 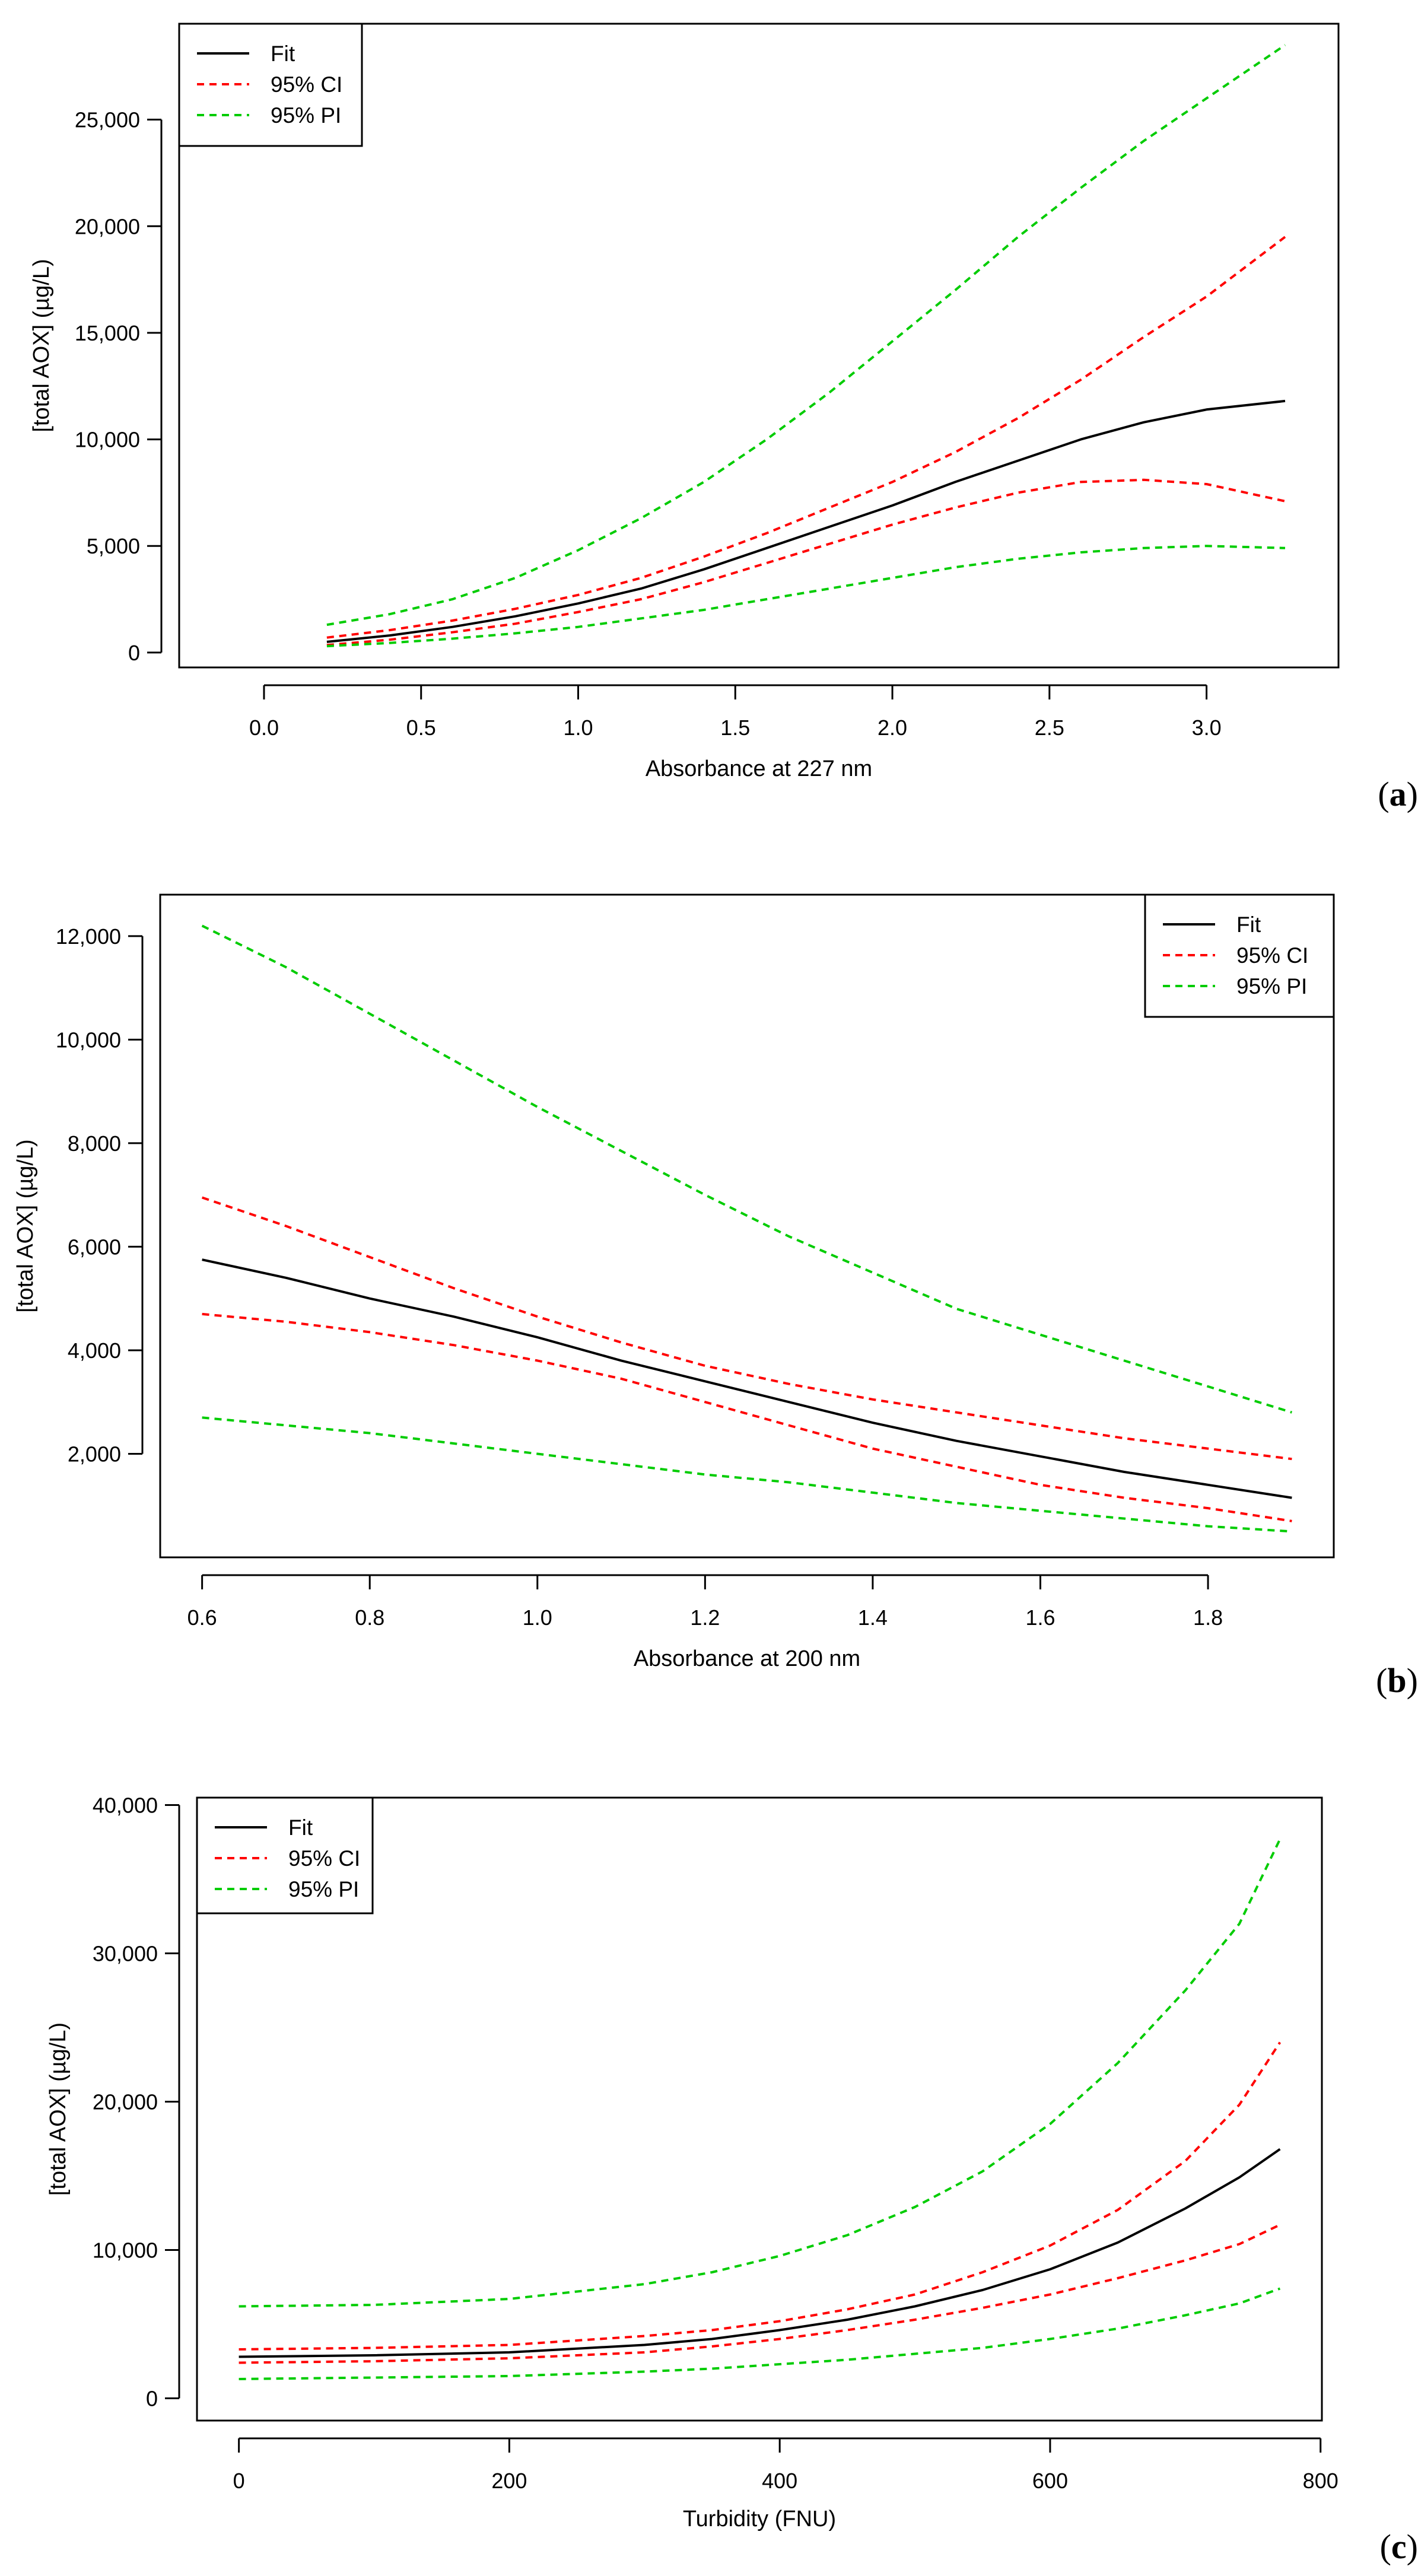 What do you see at coordinates (94, 1454) in the screenshot?
I see `y-tick-label: 2,000` at bounding box center [94, 1454].